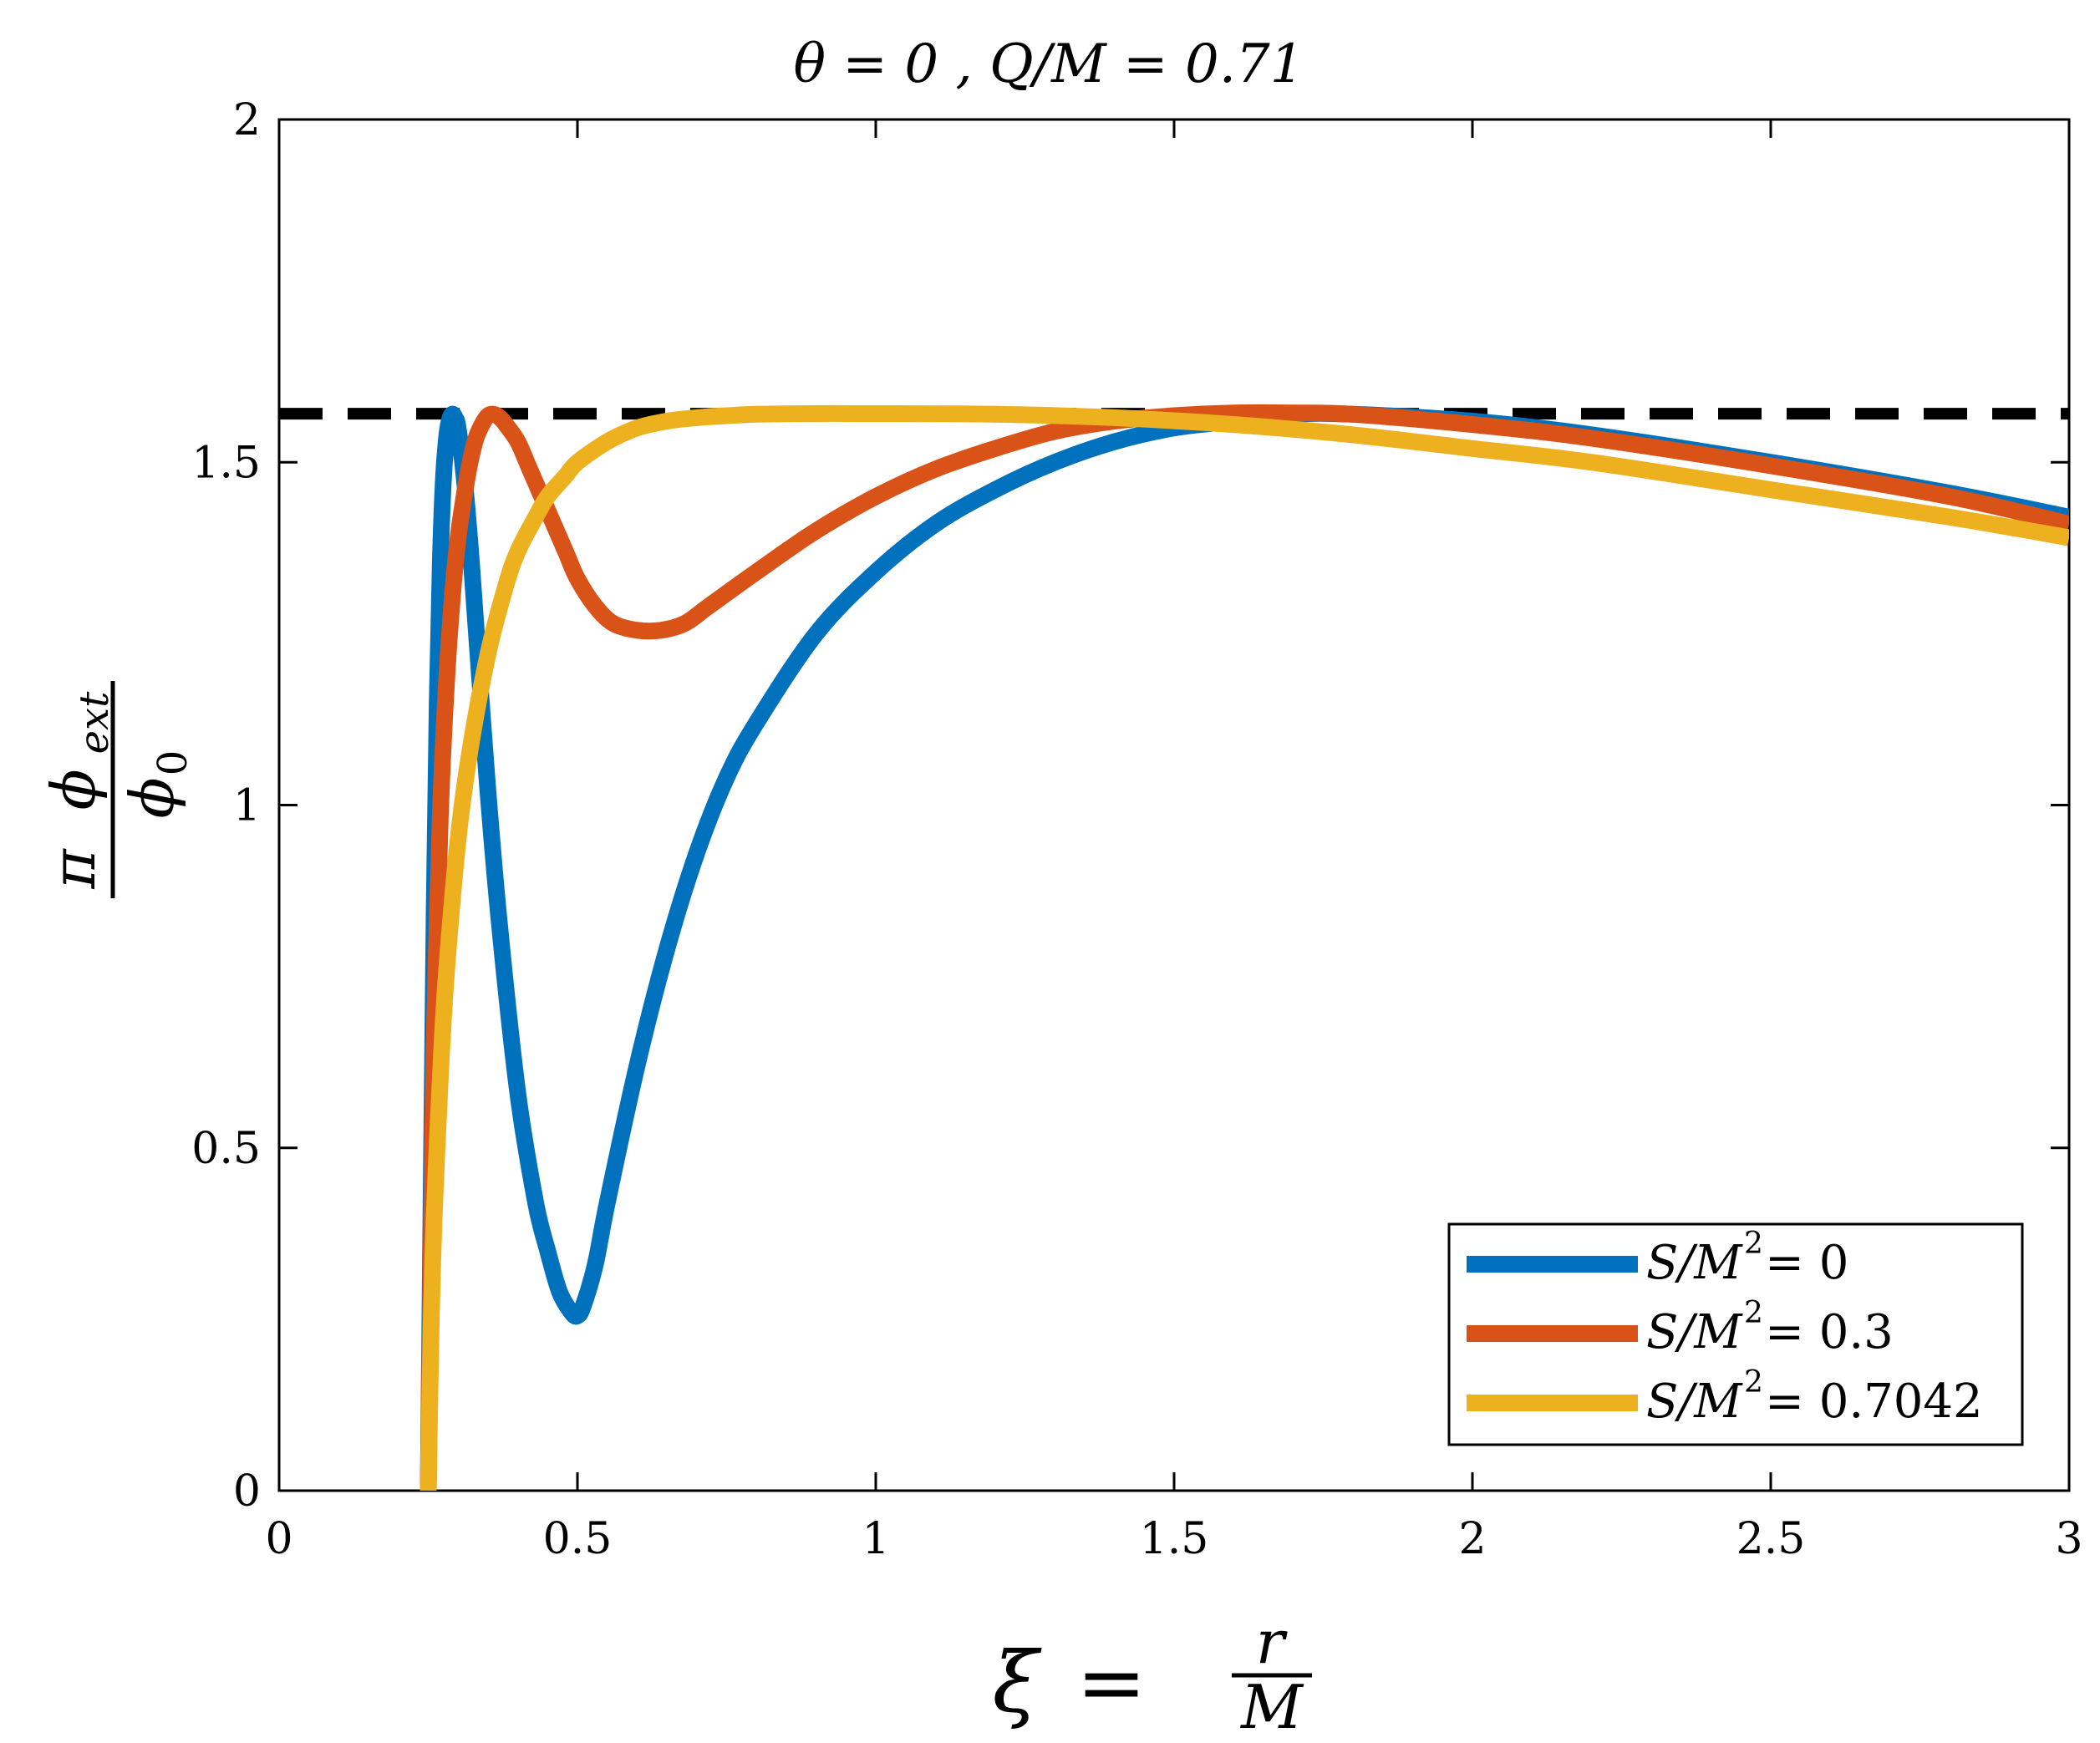  Describe the element at coordinates (1272, 1642) in the screenshot. I see `svg-text: r` at that location.